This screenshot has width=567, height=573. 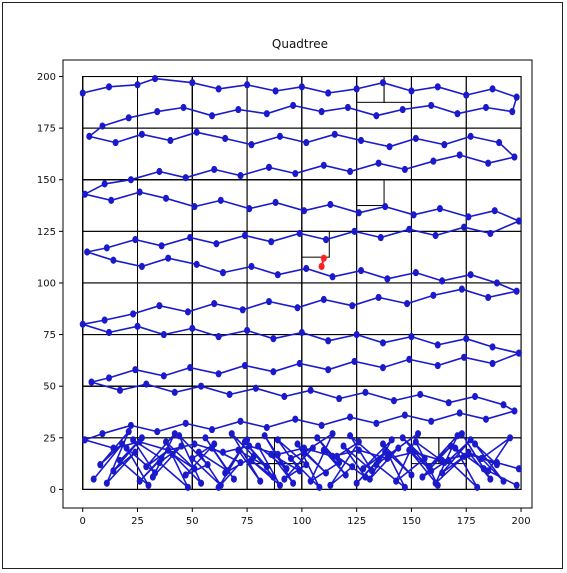 I want to click on x-tick-label: 200, so click(x=520, y=521).